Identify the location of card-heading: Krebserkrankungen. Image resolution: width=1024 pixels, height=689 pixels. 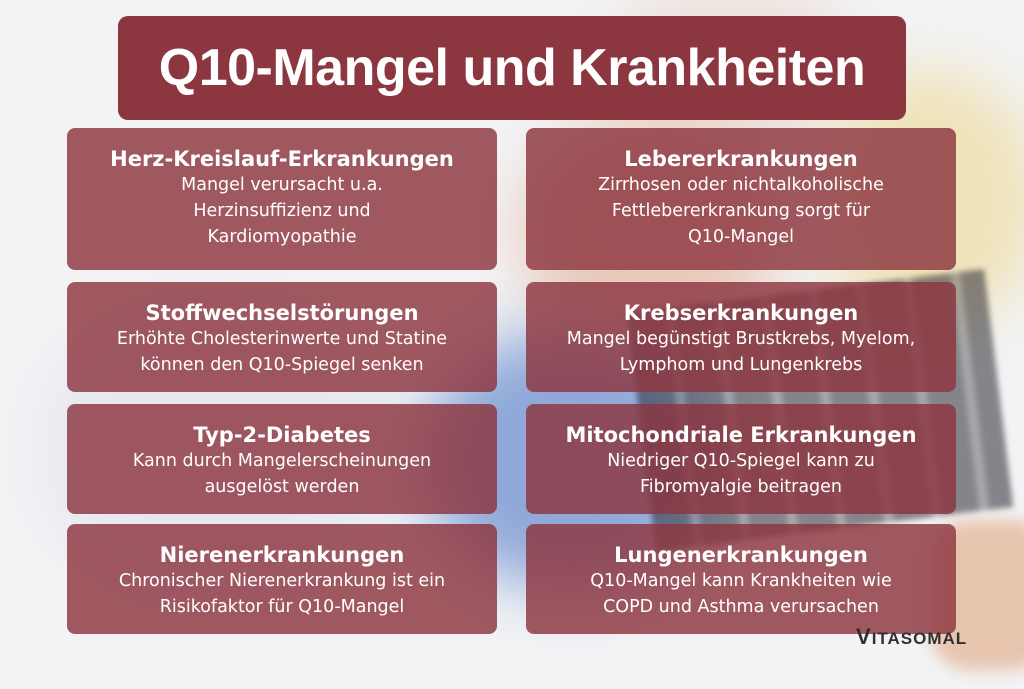
(741, 313).